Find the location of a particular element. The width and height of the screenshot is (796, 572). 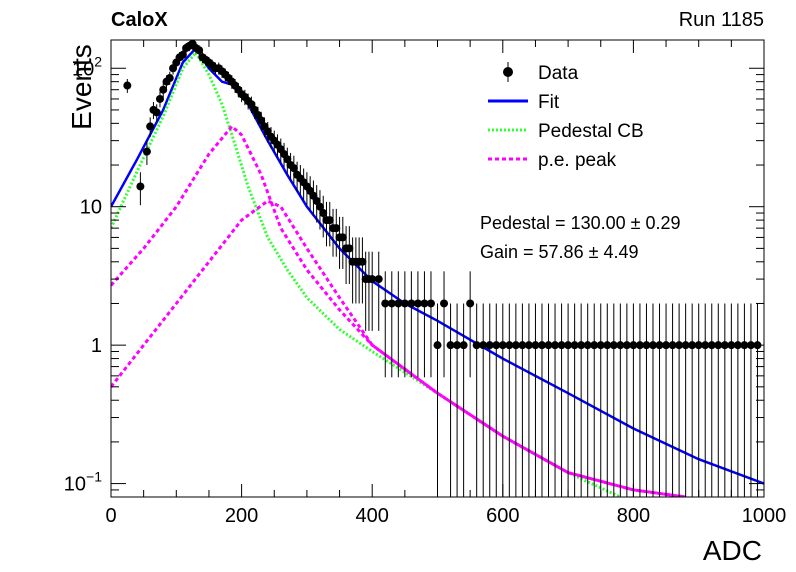

y-tick-label: 10² is located at coordinates (87, 66).